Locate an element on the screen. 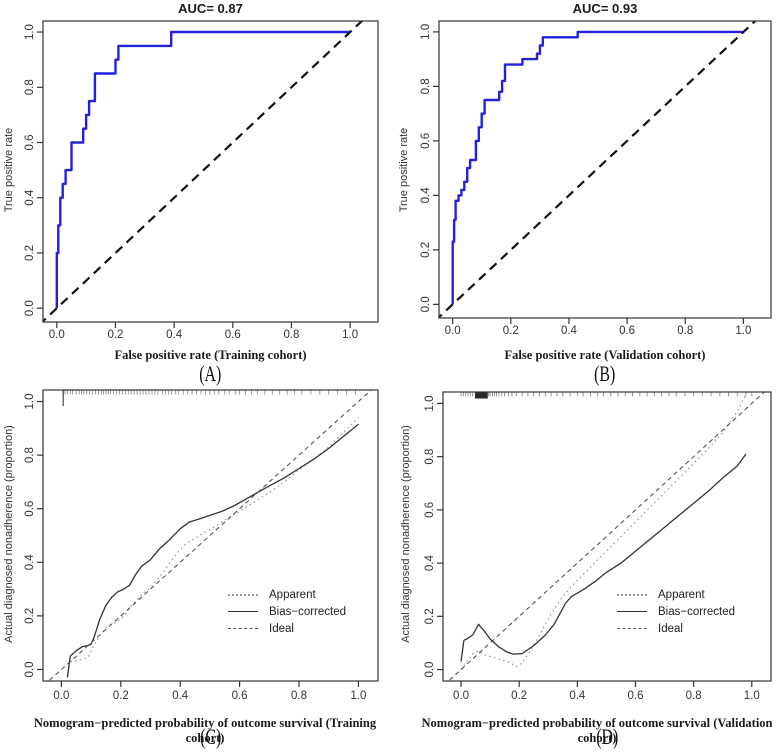 Image resolution: width=777 pixels, height=753 pixels. x-axis-label: False positive rate (Training cohort) is located at coordinates (210, 355).